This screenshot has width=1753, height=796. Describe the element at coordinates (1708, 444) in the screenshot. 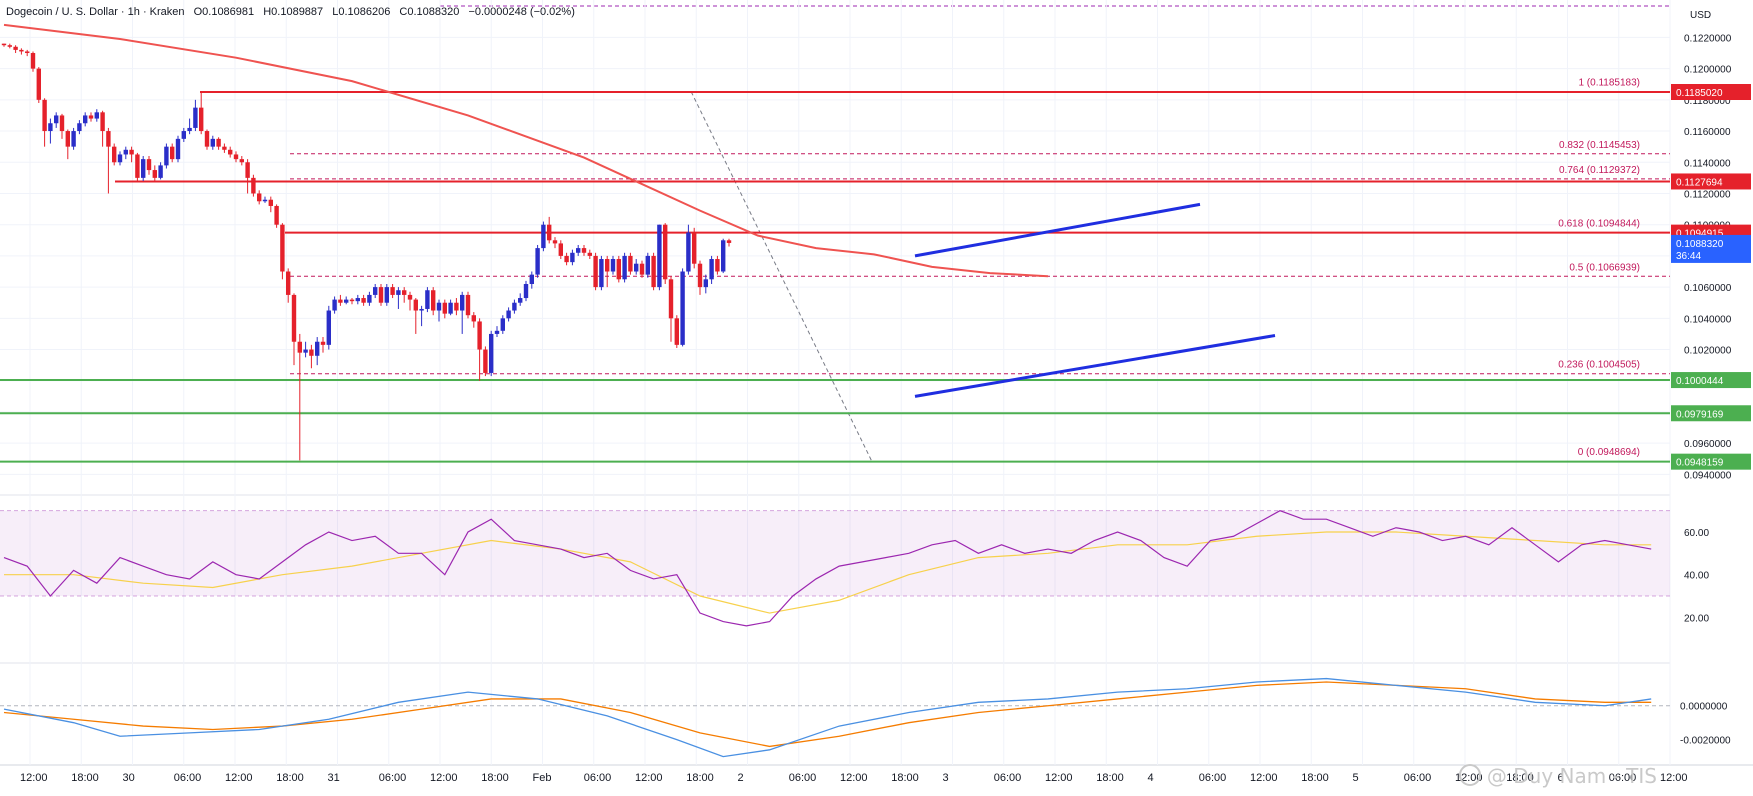

I see `price-tick-label: 0.0960000` at that location.